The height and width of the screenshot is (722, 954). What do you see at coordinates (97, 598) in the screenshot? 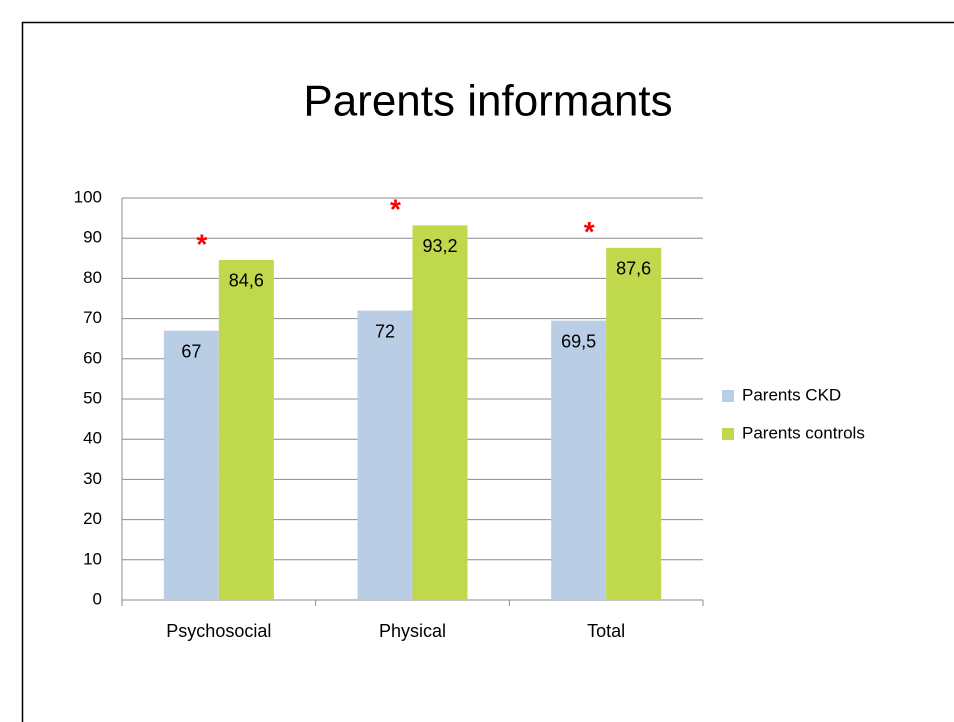
I see `y-tick-label: 0` at bounding box center [97, 598].